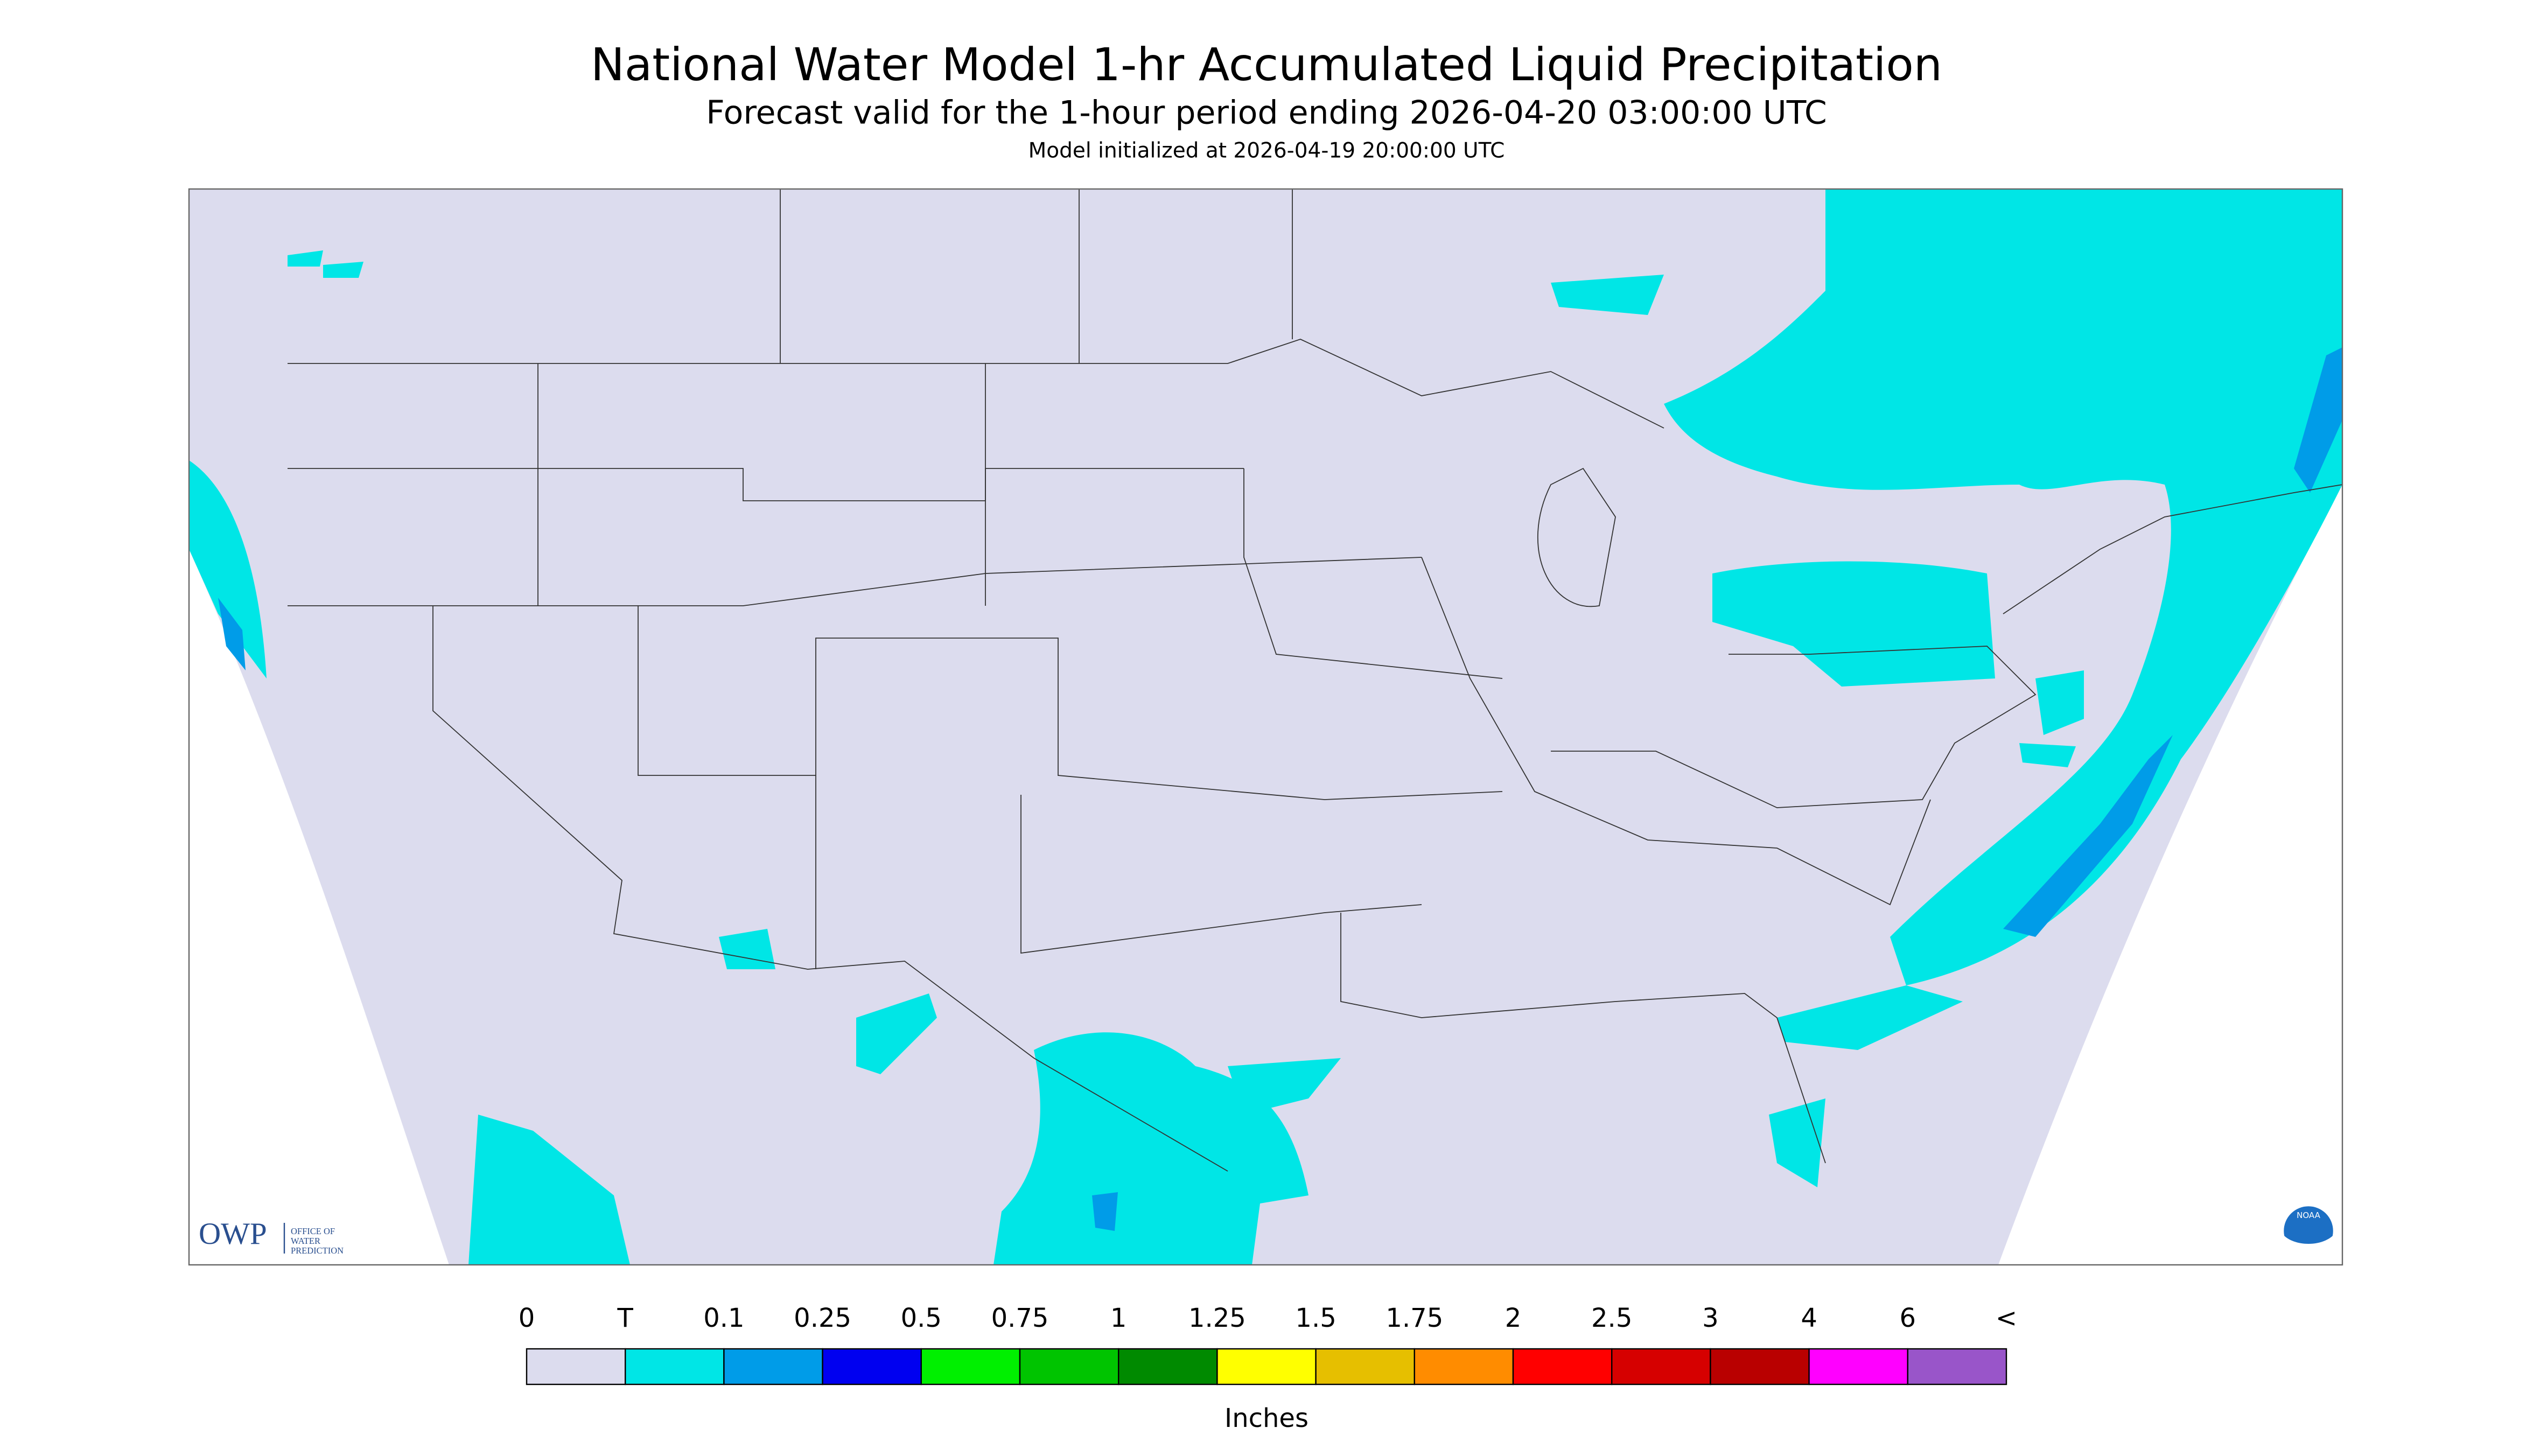 The height and width of the screenshot is (1456, 2533). What do you see at coordinates (1266, 1418) in the screenshot?
I see `colorbar-unit: Inches` at bounding box center [1266, 1418].